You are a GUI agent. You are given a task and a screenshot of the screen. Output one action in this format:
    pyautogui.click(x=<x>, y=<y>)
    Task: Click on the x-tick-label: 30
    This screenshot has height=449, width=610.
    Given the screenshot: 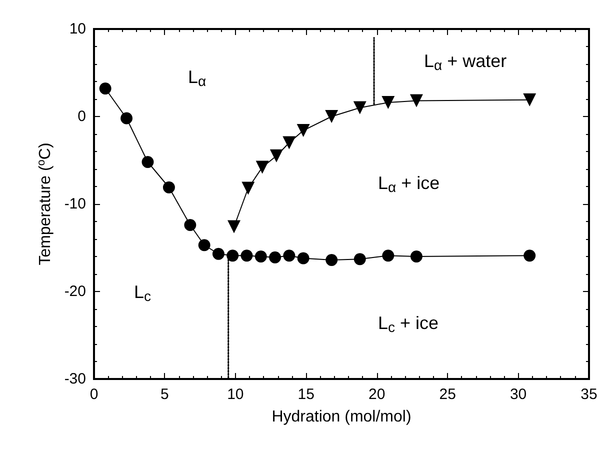 What is the action you would take?
    pyautogui.click(x=518, y=394)
    